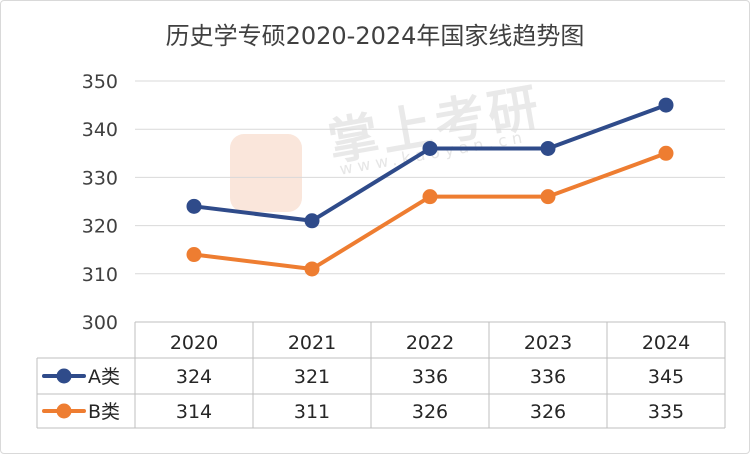 The height and width of the screenshot is (454, 750). Describe the element at coordinates (312, 343) in the screenshot. I see `x-tick-label: 2021` at that location.